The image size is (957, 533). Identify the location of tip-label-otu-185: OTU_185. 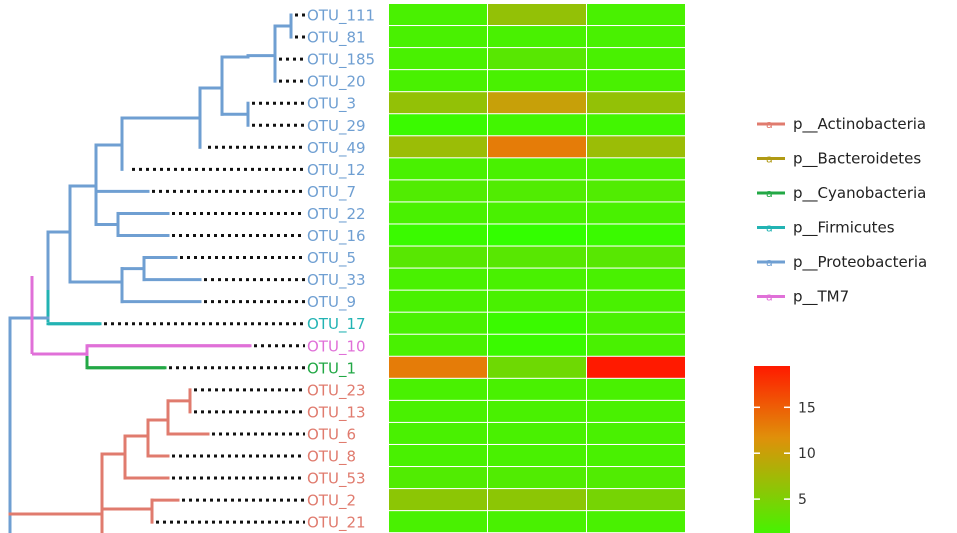
(341, 60).